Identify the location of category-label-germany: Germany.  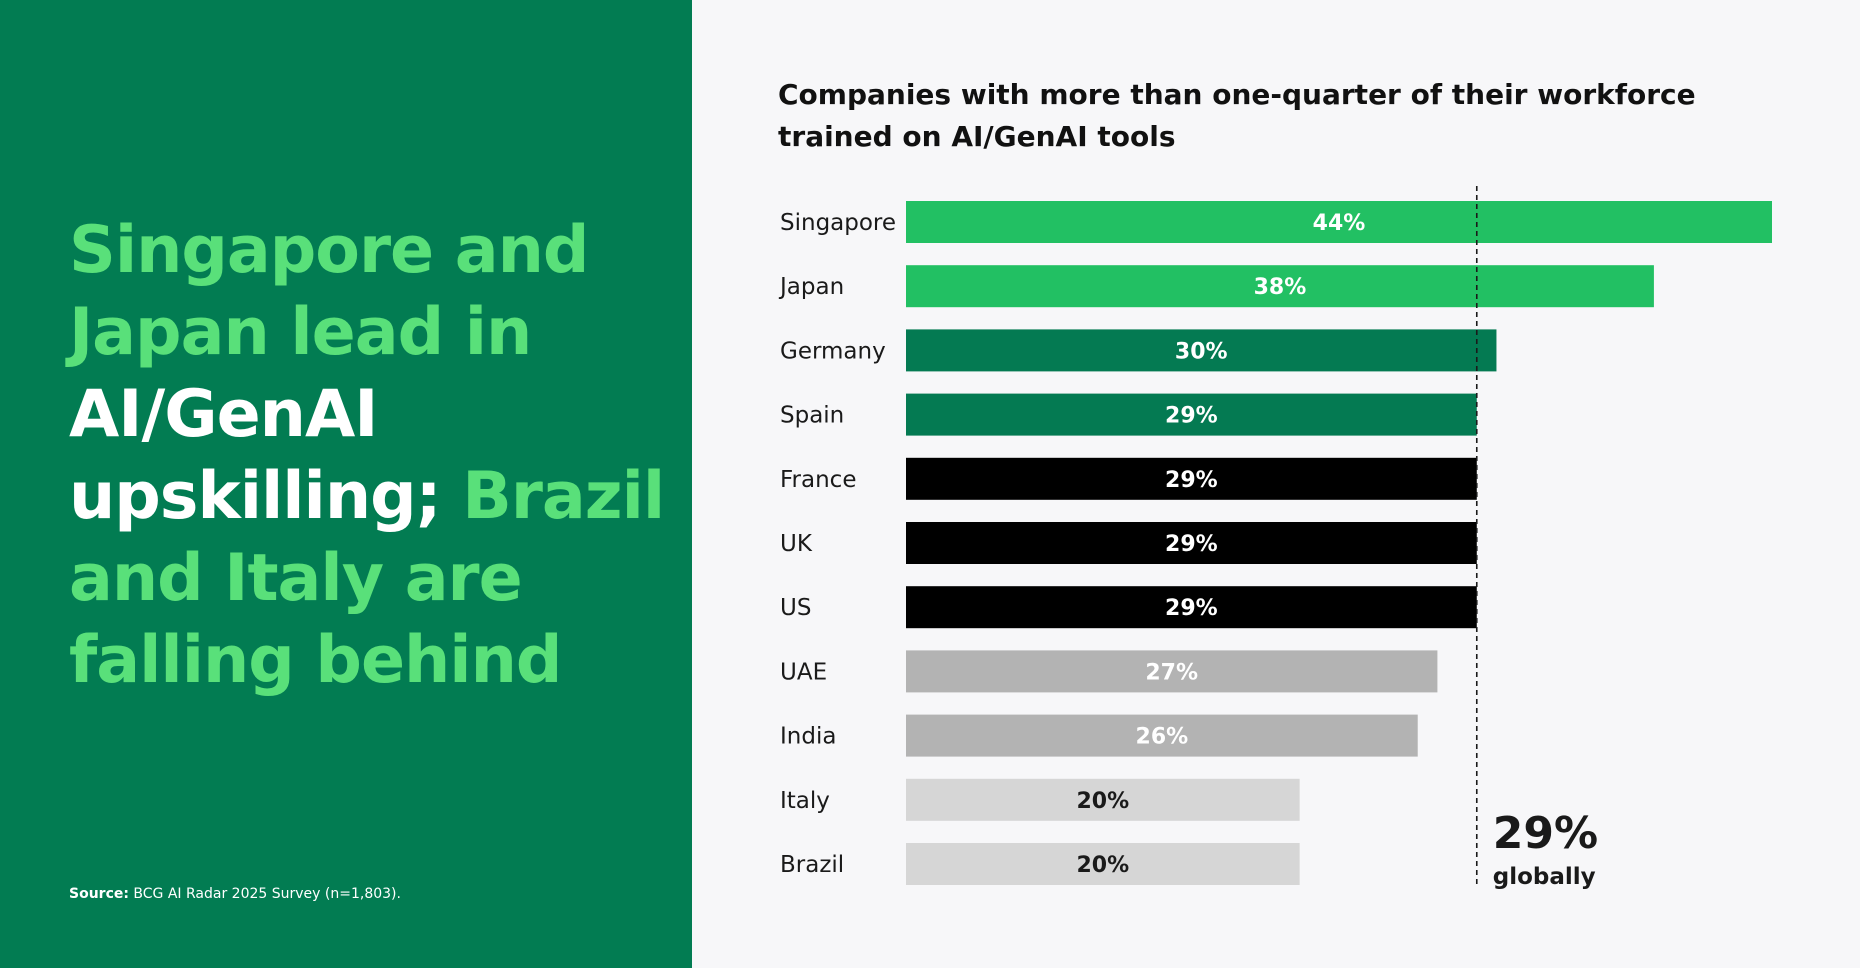
(833, 351).